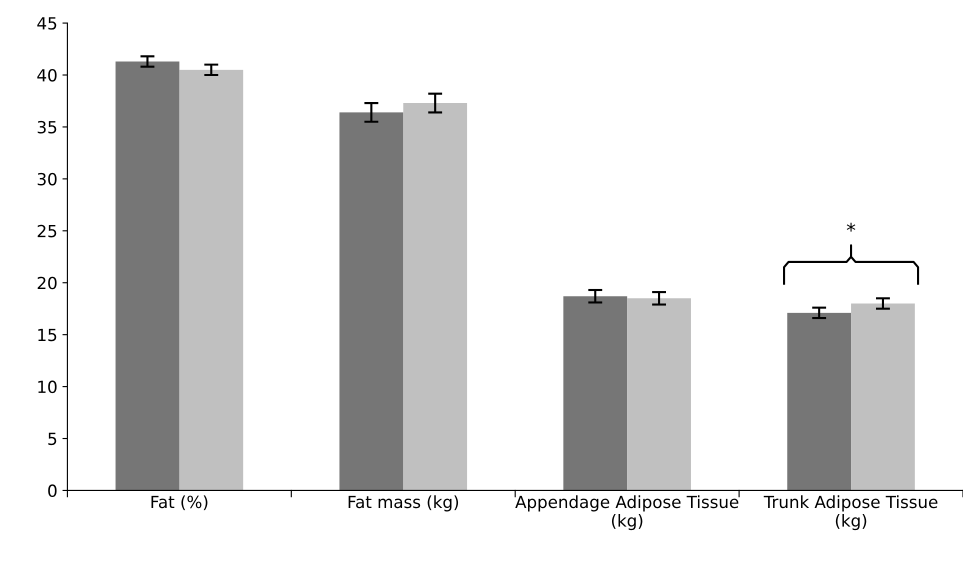 The image size is (963, 577). What do you see at coordinates (47, 283) in the screenshot?
I see `y-tick-label: 20` at bounding box center [47, 283].